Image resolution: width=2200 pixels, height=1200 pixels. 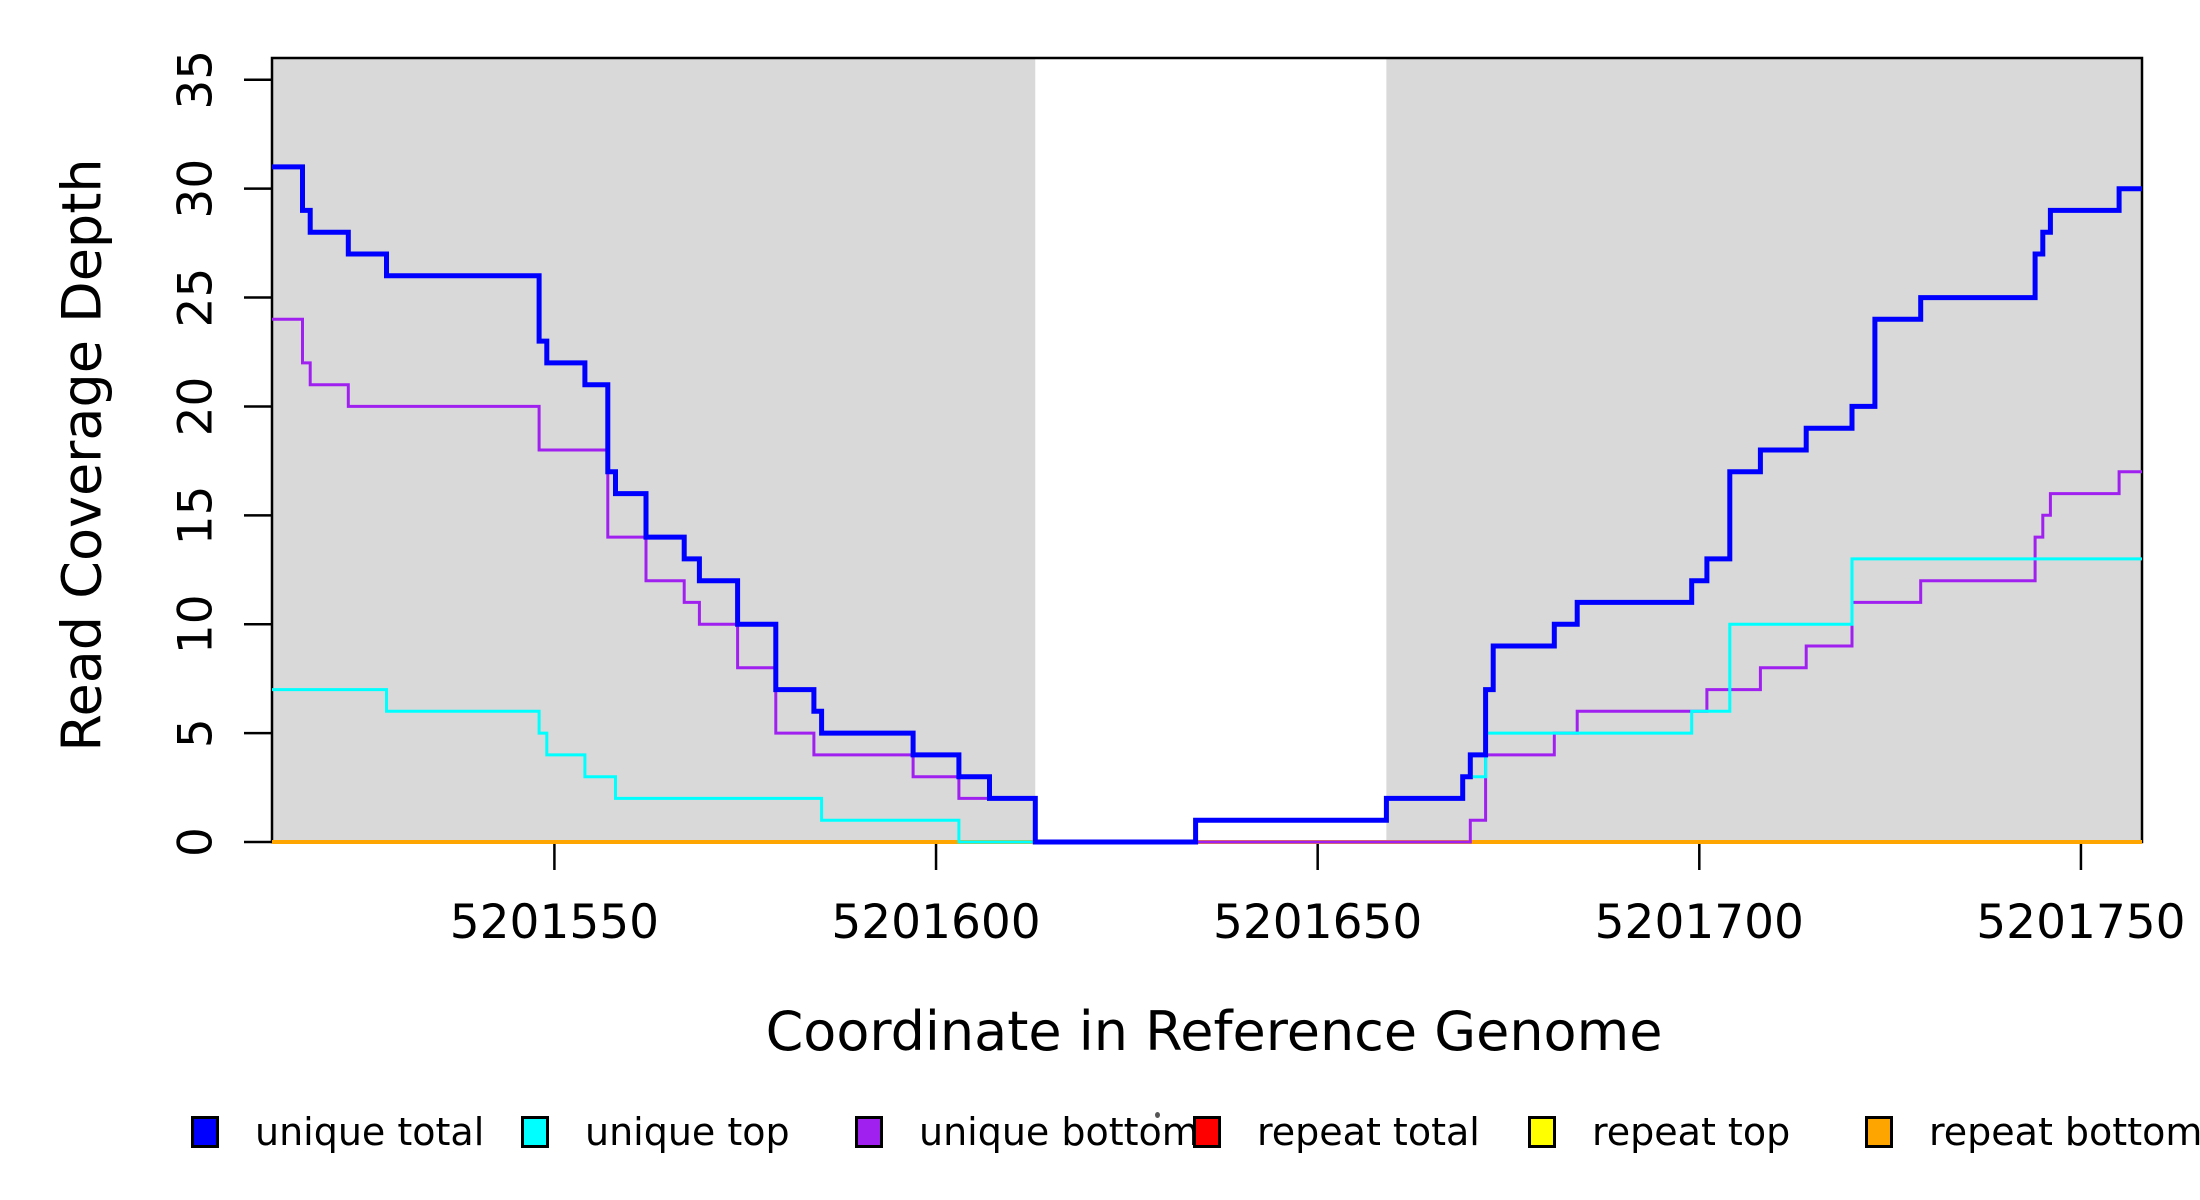 I want to click on x-axis-tick-label: 5201700, so click(x=1699, y=922).